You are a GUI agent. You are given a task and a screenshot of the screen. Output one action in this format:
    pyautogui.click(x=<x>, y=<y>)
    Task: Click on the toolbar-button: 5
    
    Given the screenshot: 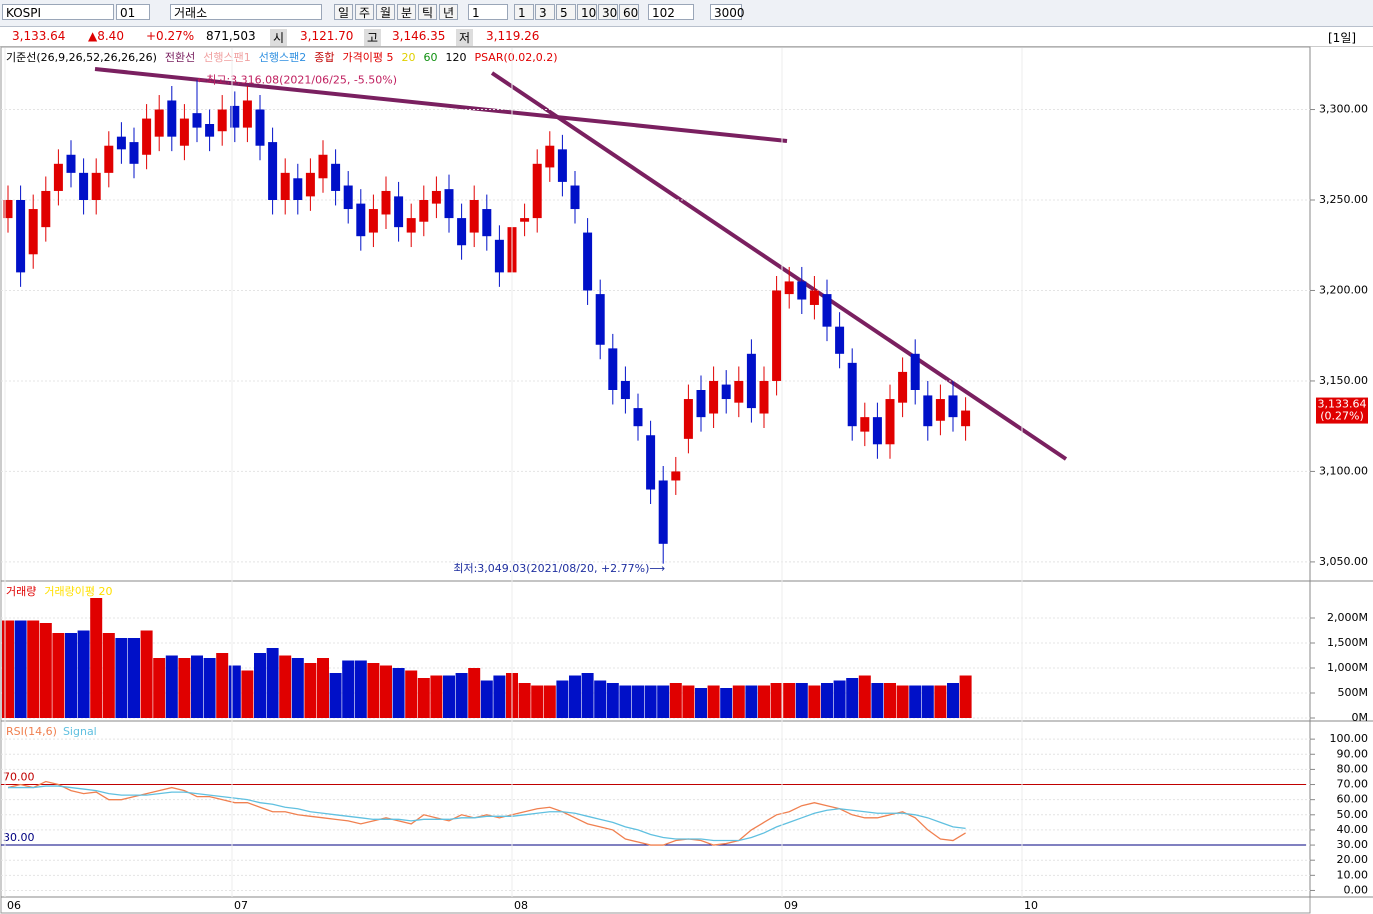 What is the action you would take?
    pyautogui.click(x=566, y=12)
    